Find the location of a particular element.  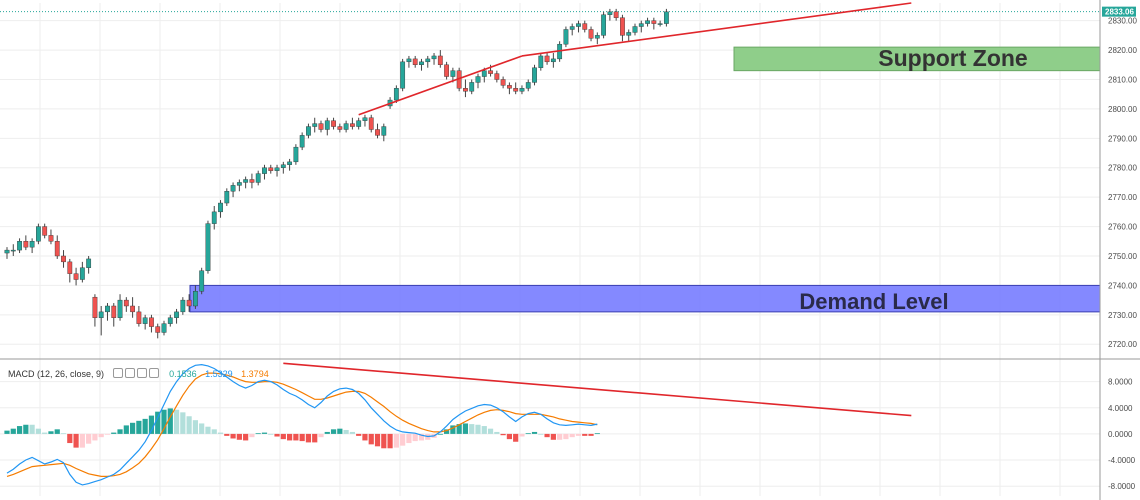

more-icon is located at coordinates (153, 373).